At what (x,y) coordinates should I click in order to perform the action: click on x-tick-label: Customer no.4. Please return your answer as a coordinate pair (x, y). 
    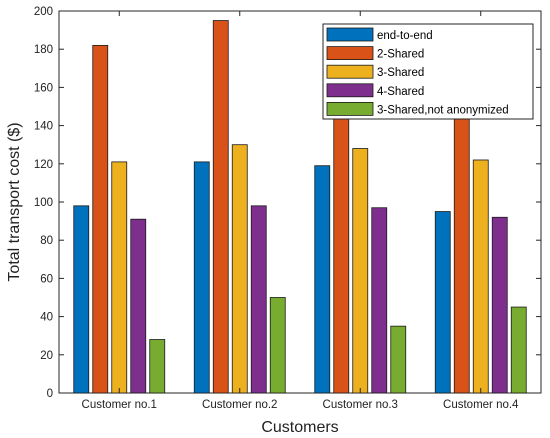
    Looking at the image, I should click on (481, 405).